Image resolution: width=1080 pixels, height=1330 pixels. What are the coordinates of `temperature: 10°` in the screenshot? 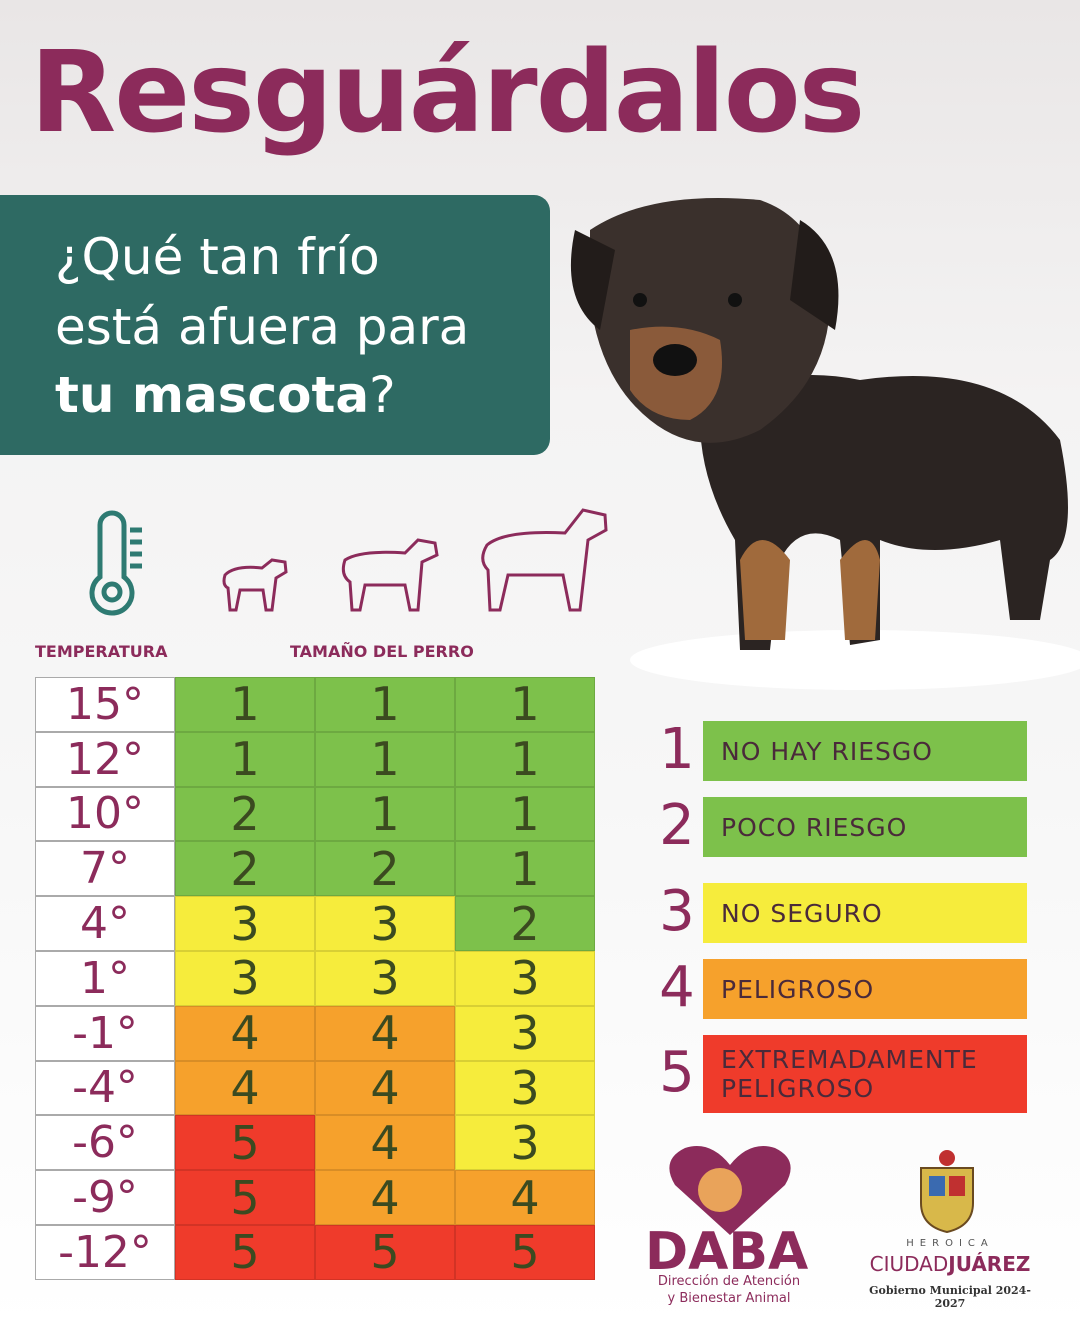 It's located at (105, 814).